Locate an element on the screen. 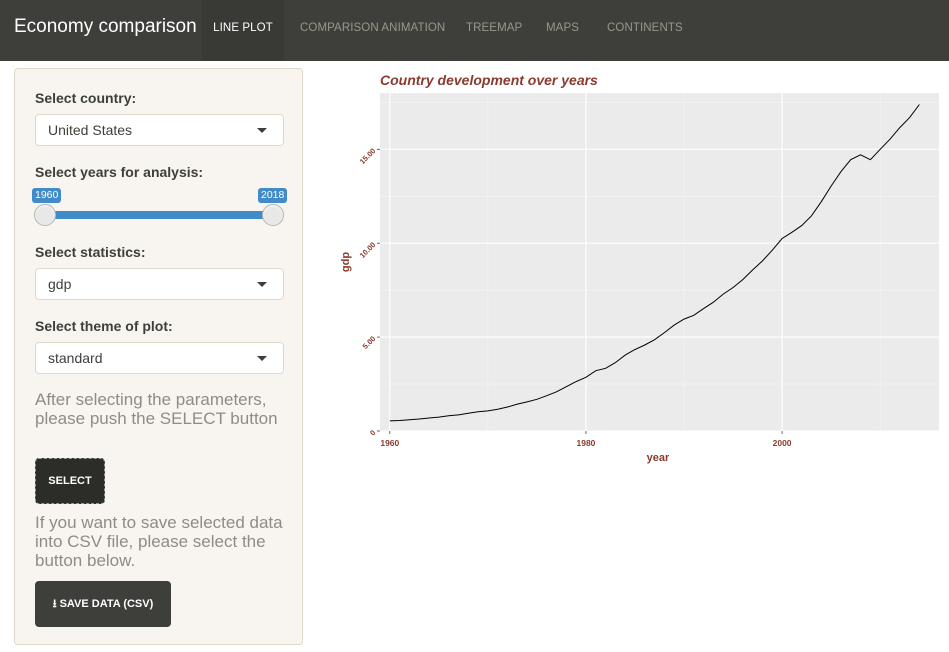 The width and height of the screenshot is (949, 652). x-tick-label: 1960 is located at coordinates (389, 443).